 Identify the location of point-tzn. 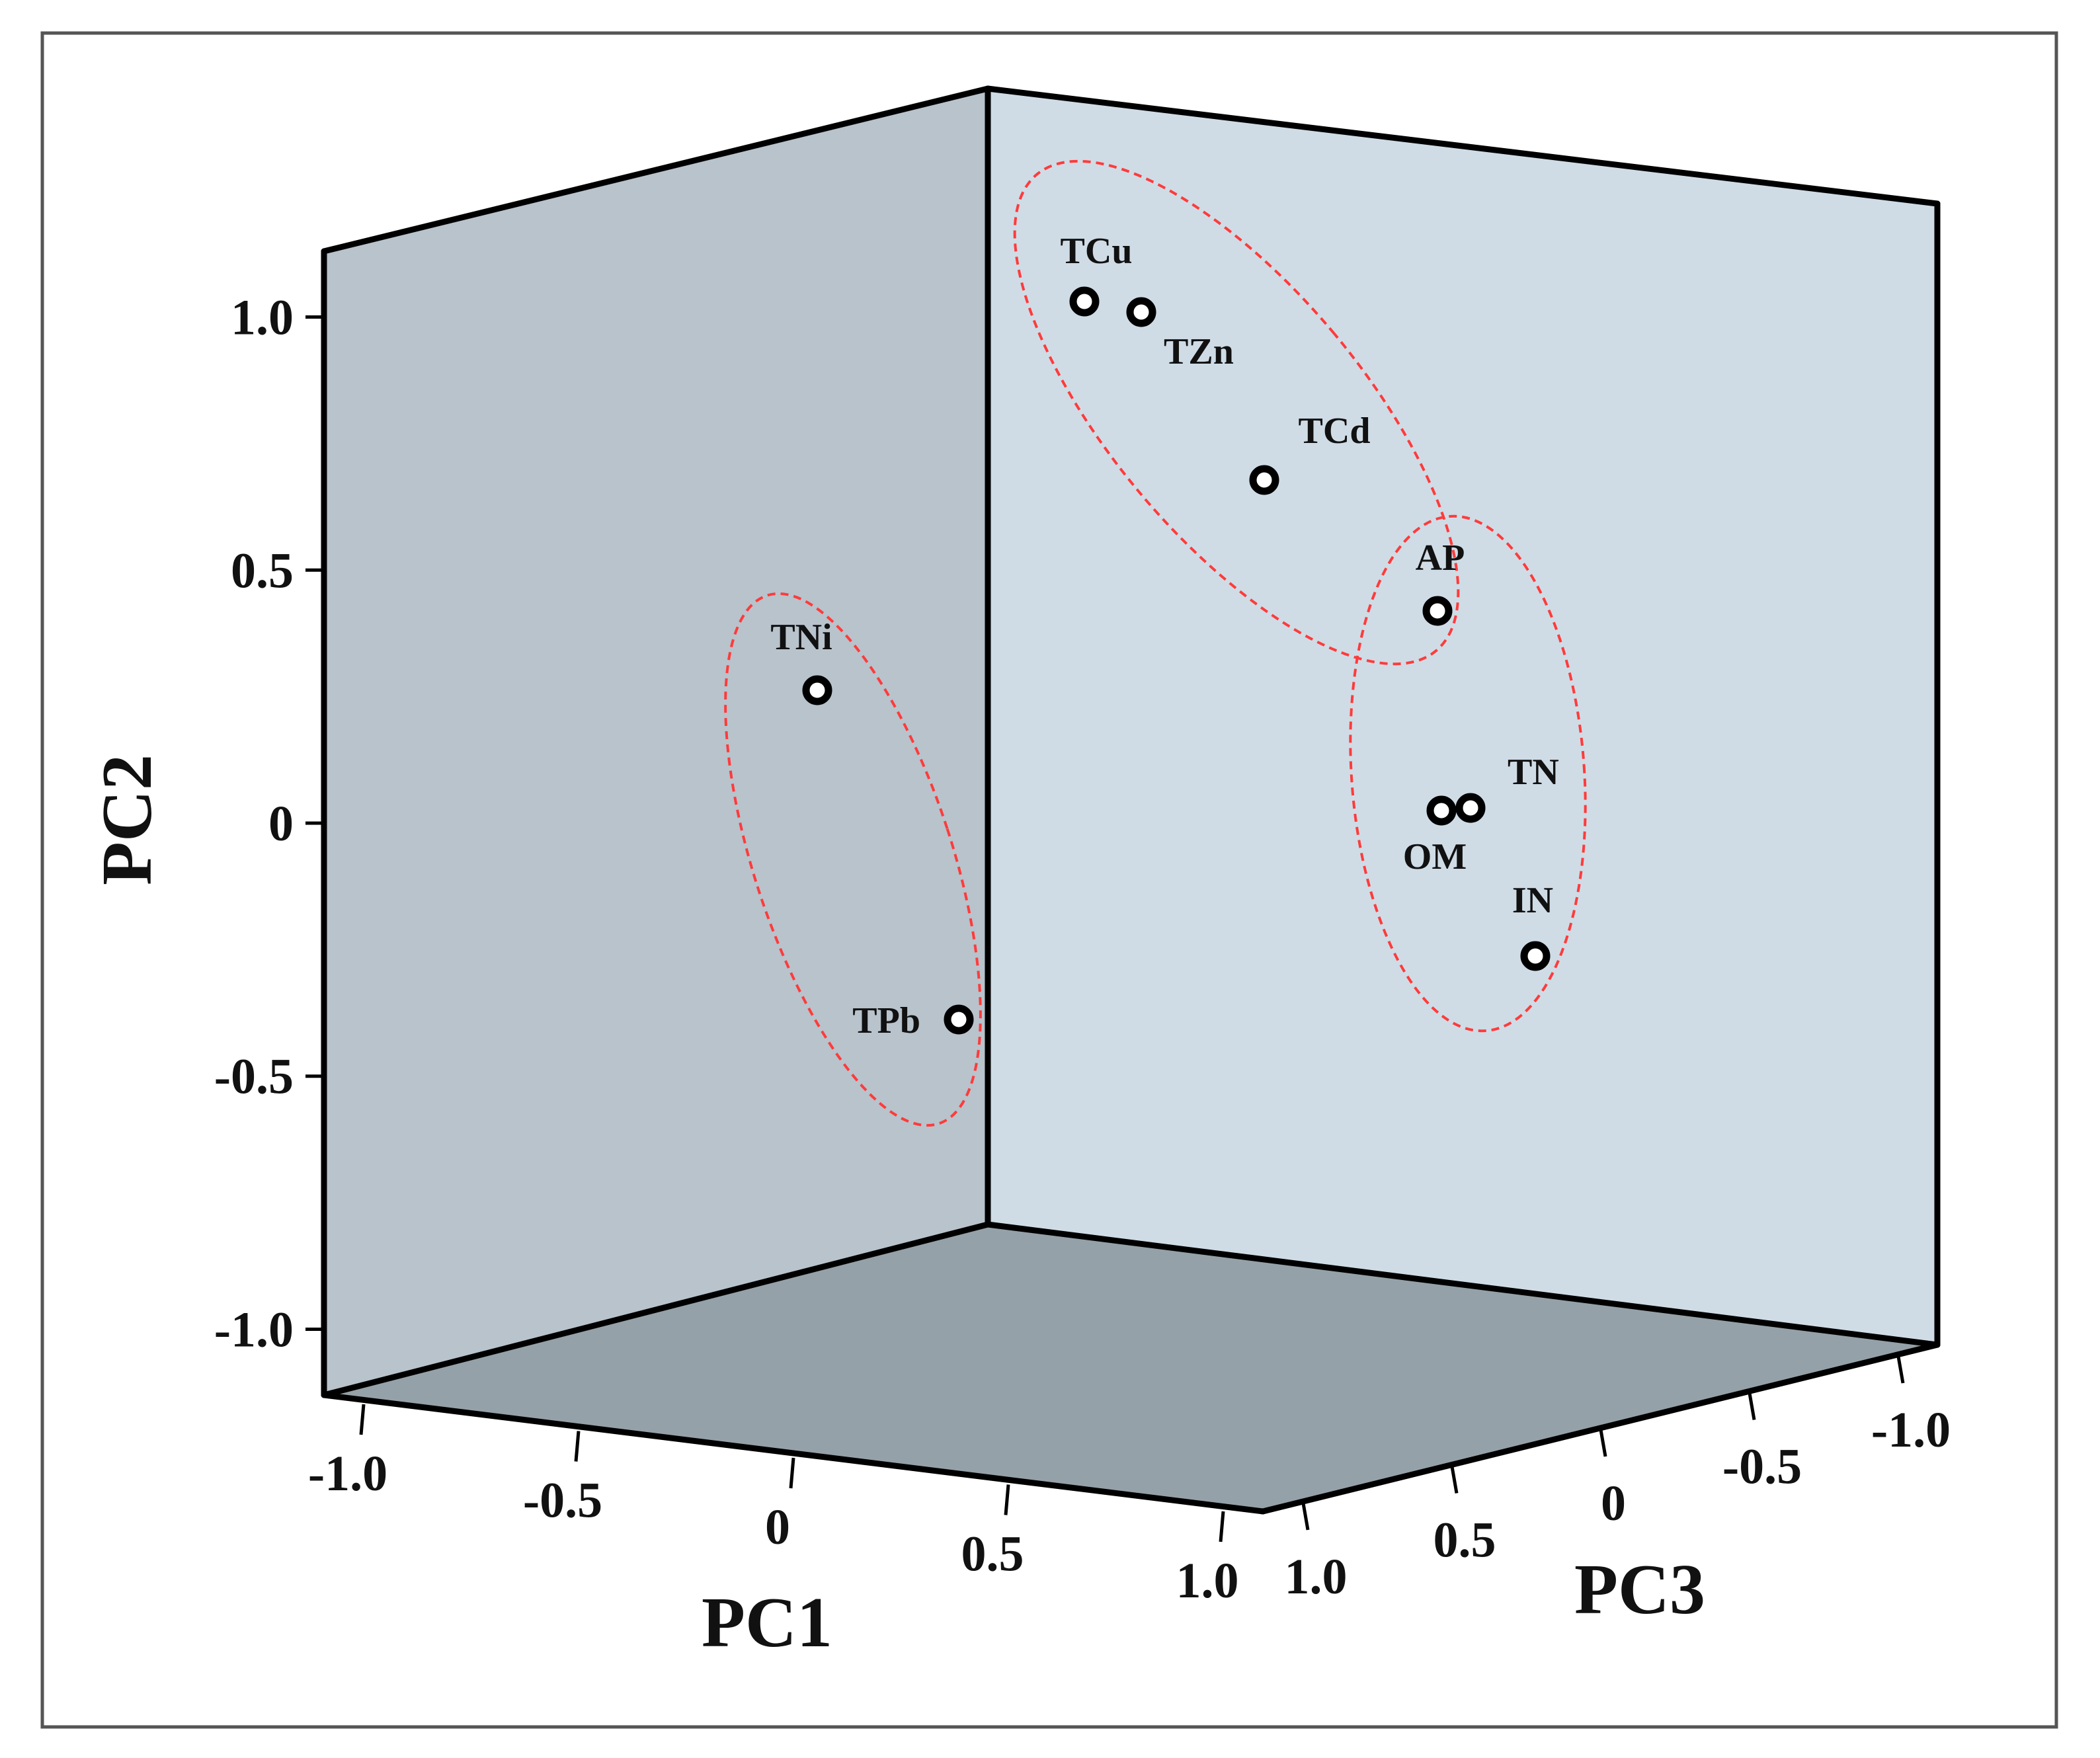
(1141, 312).